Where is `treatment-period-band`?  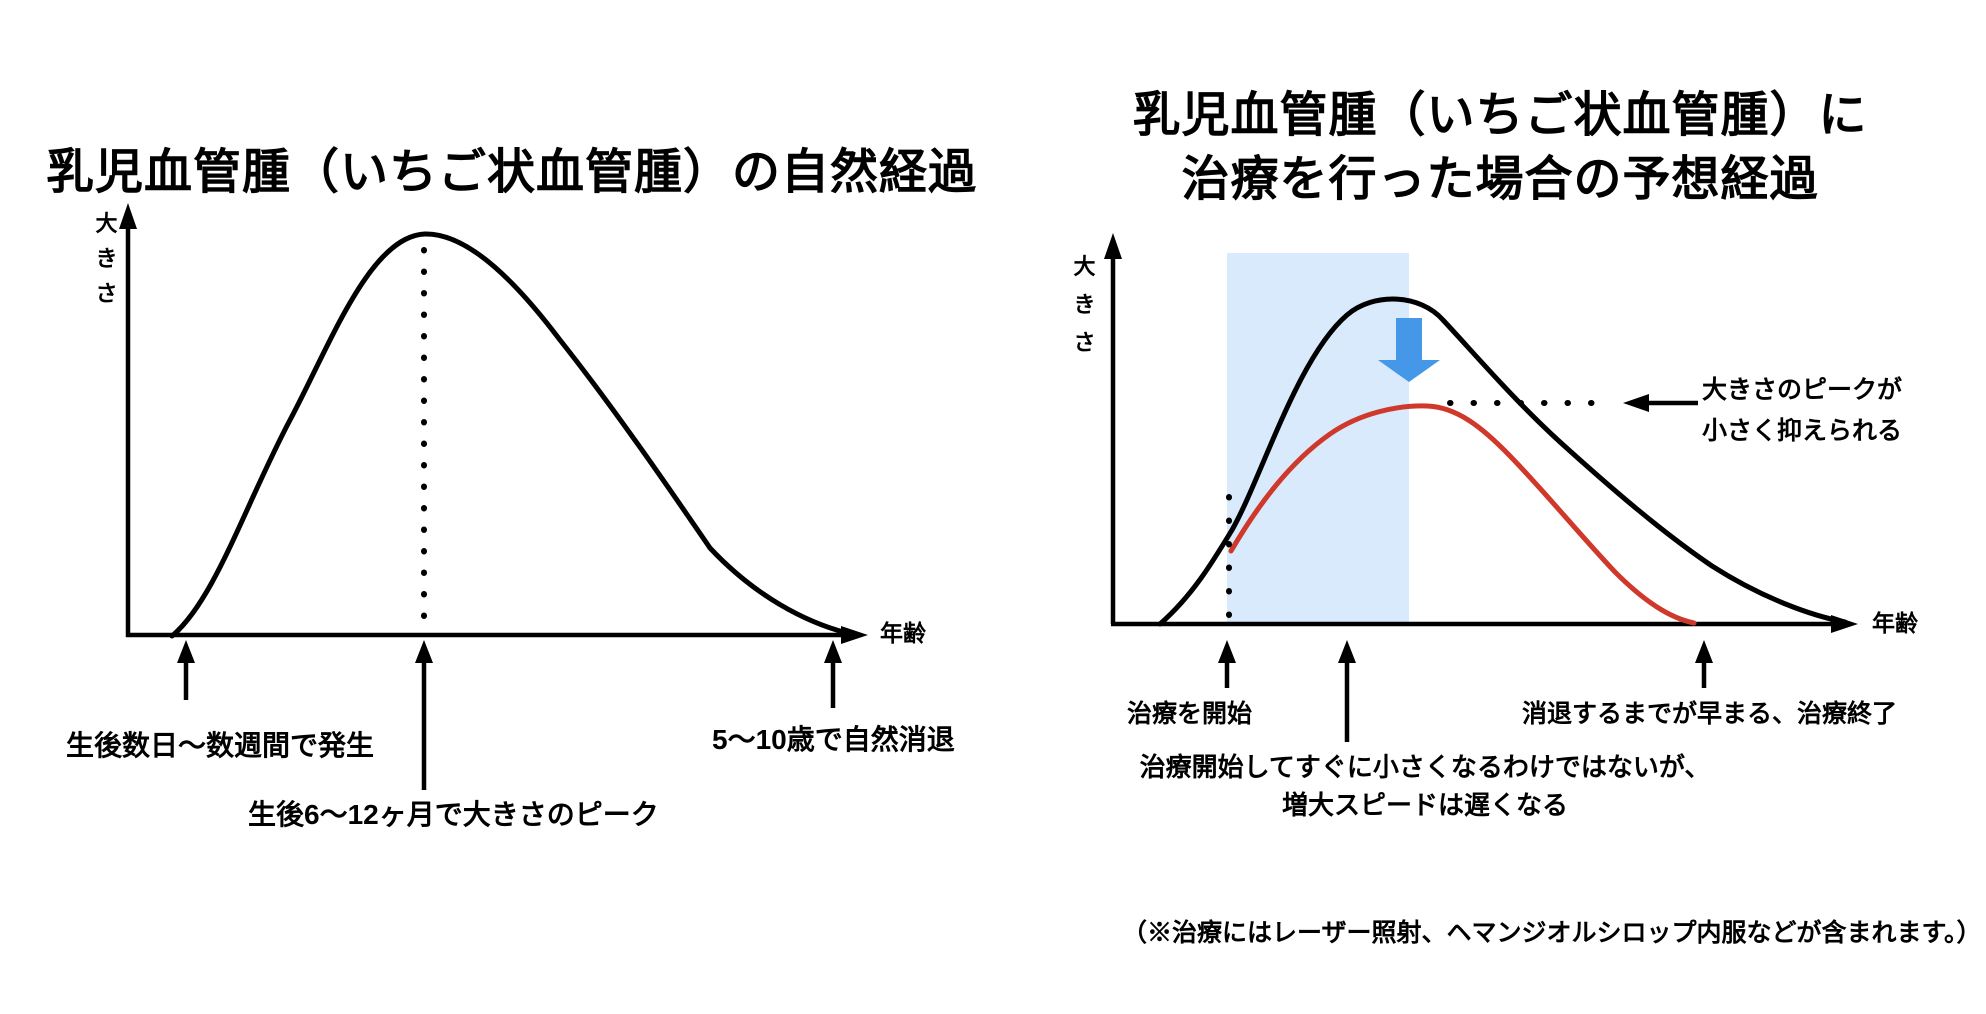 treatment-period-band is located at coordinates (1318, 438).